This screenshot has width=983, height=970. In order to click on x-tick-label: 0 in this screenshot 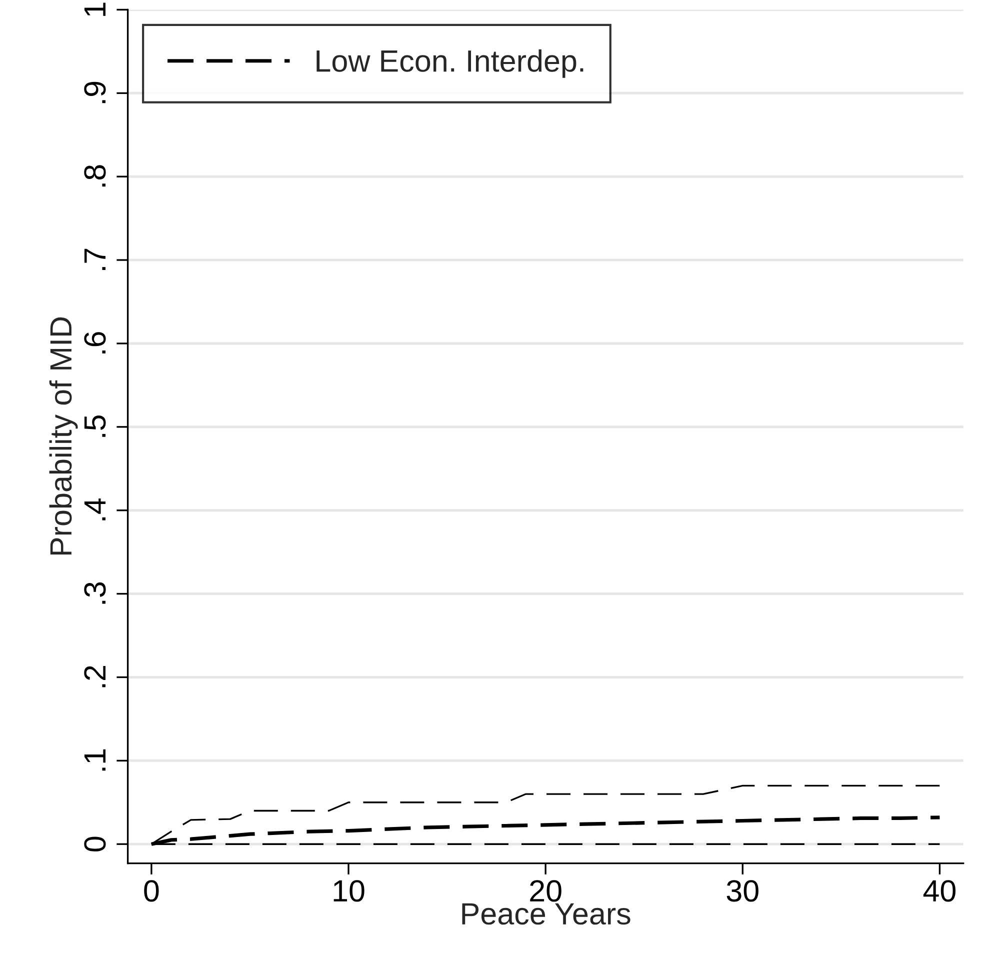, I will do `click(151, 891)`.